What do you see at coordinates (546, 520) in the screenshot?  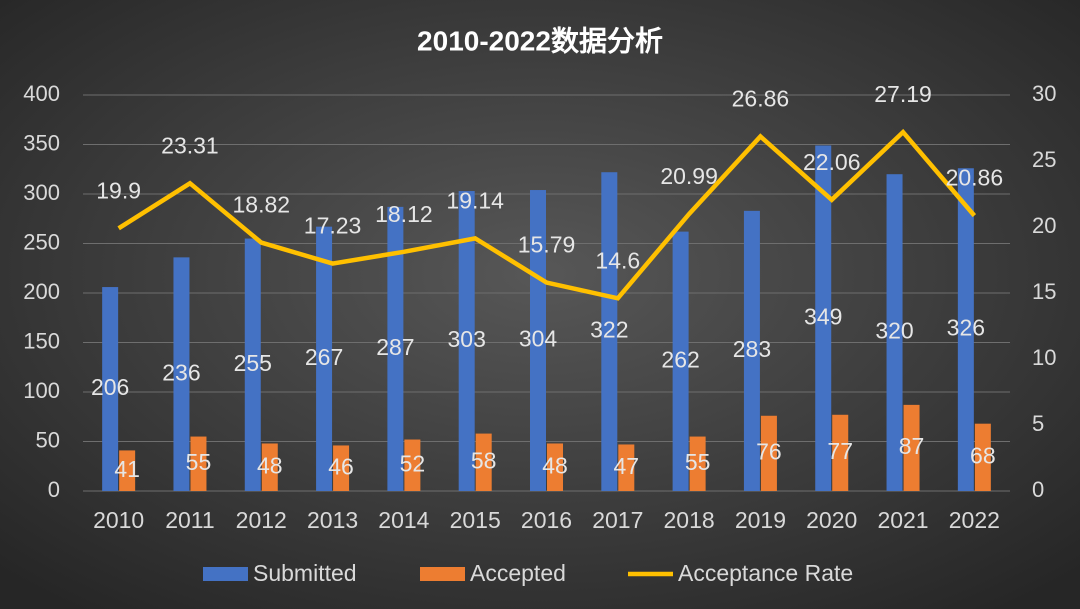 I see `x-tick-label: 2016` at bounding box center [546, 520].